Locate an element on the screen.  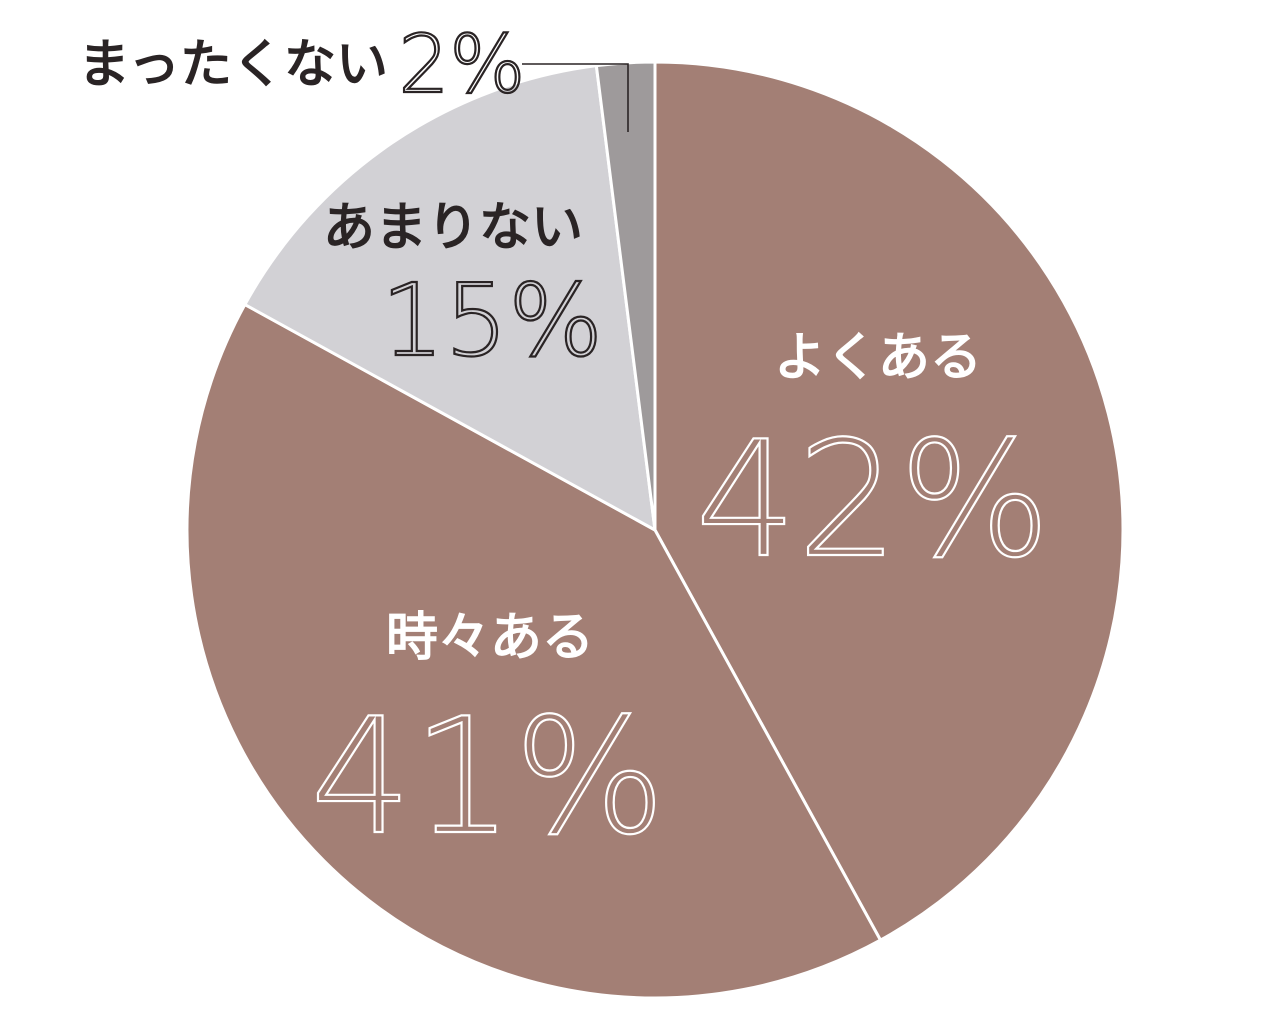
slice-label-1: よくある is located at coordinates (878, 358).